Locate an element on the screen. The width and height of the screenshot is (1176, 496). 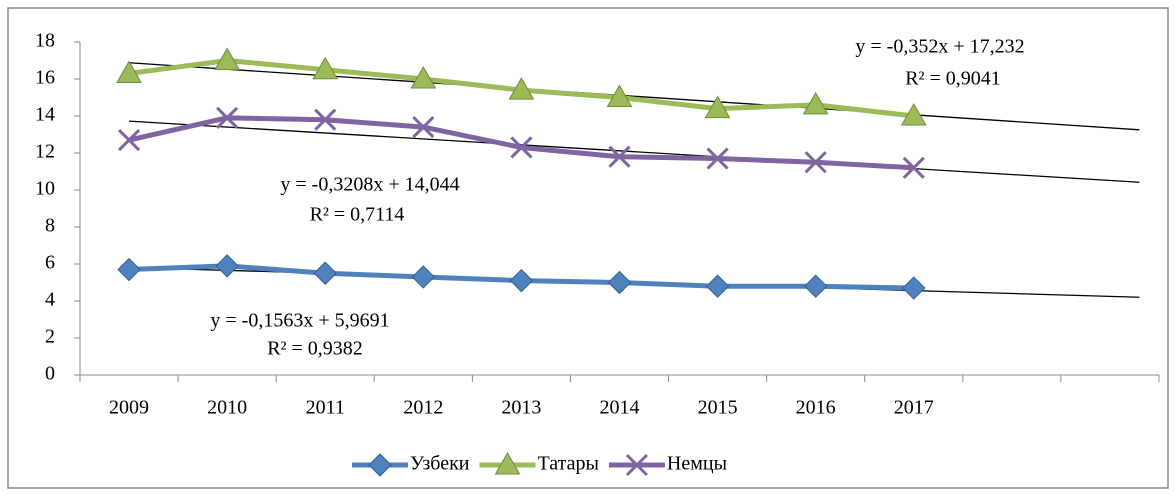
x-tick-label: 2010 is located at coordinates (227, 408).